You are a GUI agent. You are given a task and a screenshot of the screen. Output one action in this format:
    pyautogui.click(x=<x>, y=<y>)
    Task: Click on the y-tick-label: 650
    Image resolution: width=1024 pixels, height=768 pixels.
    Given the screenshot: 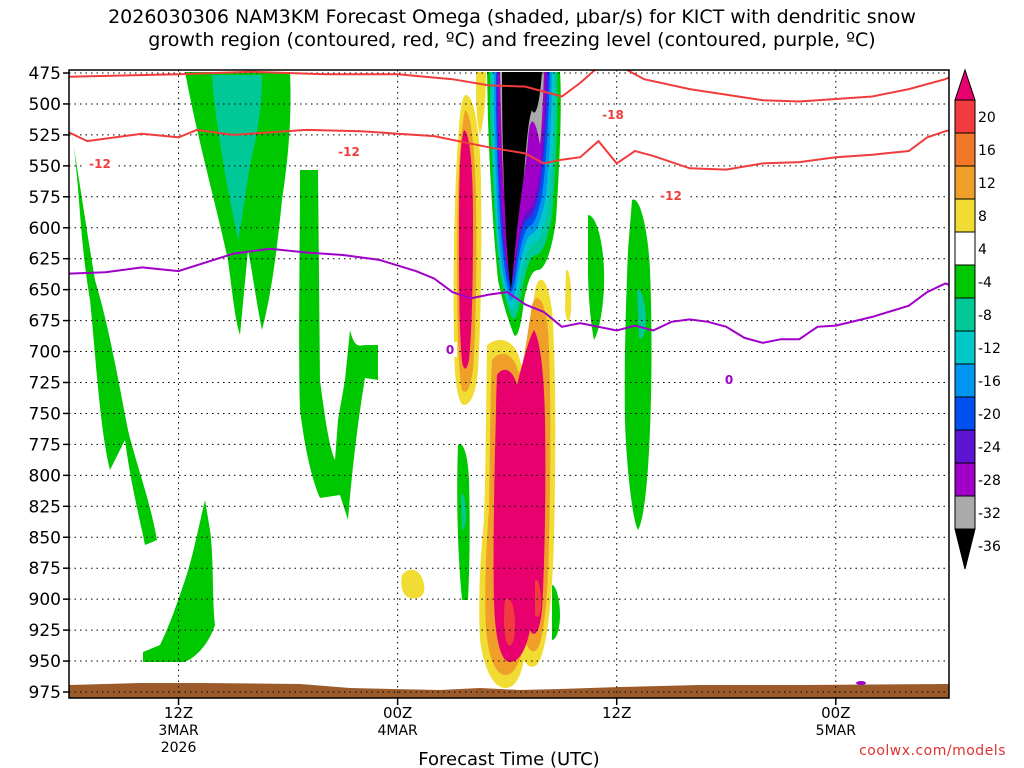 What is the action you would take?
    pyautogui.click(x=45, y=291)
    